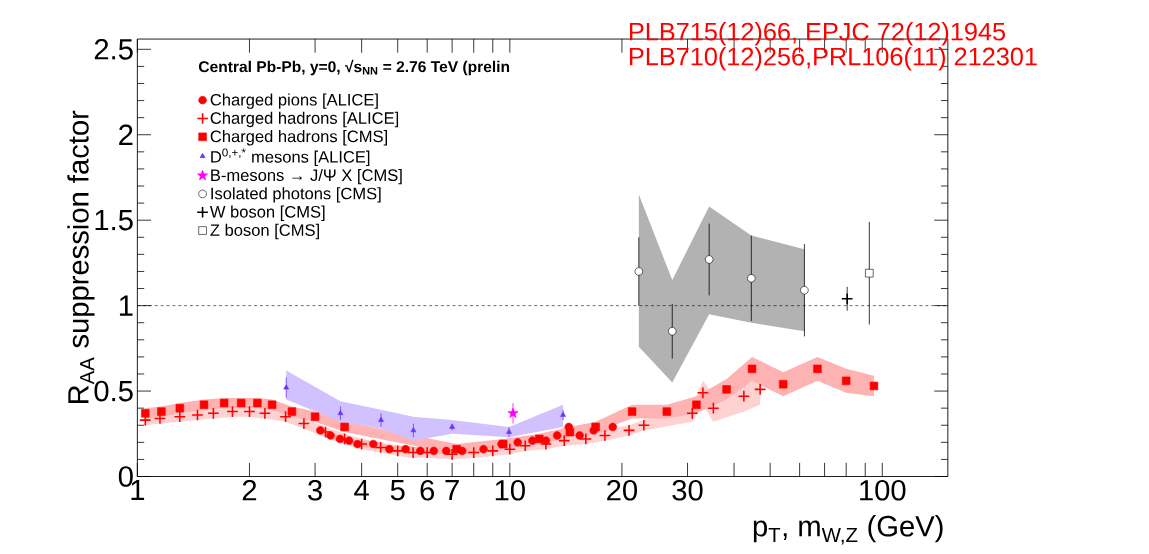  I want to click on x-tick-label: 30, so click(687, 490).